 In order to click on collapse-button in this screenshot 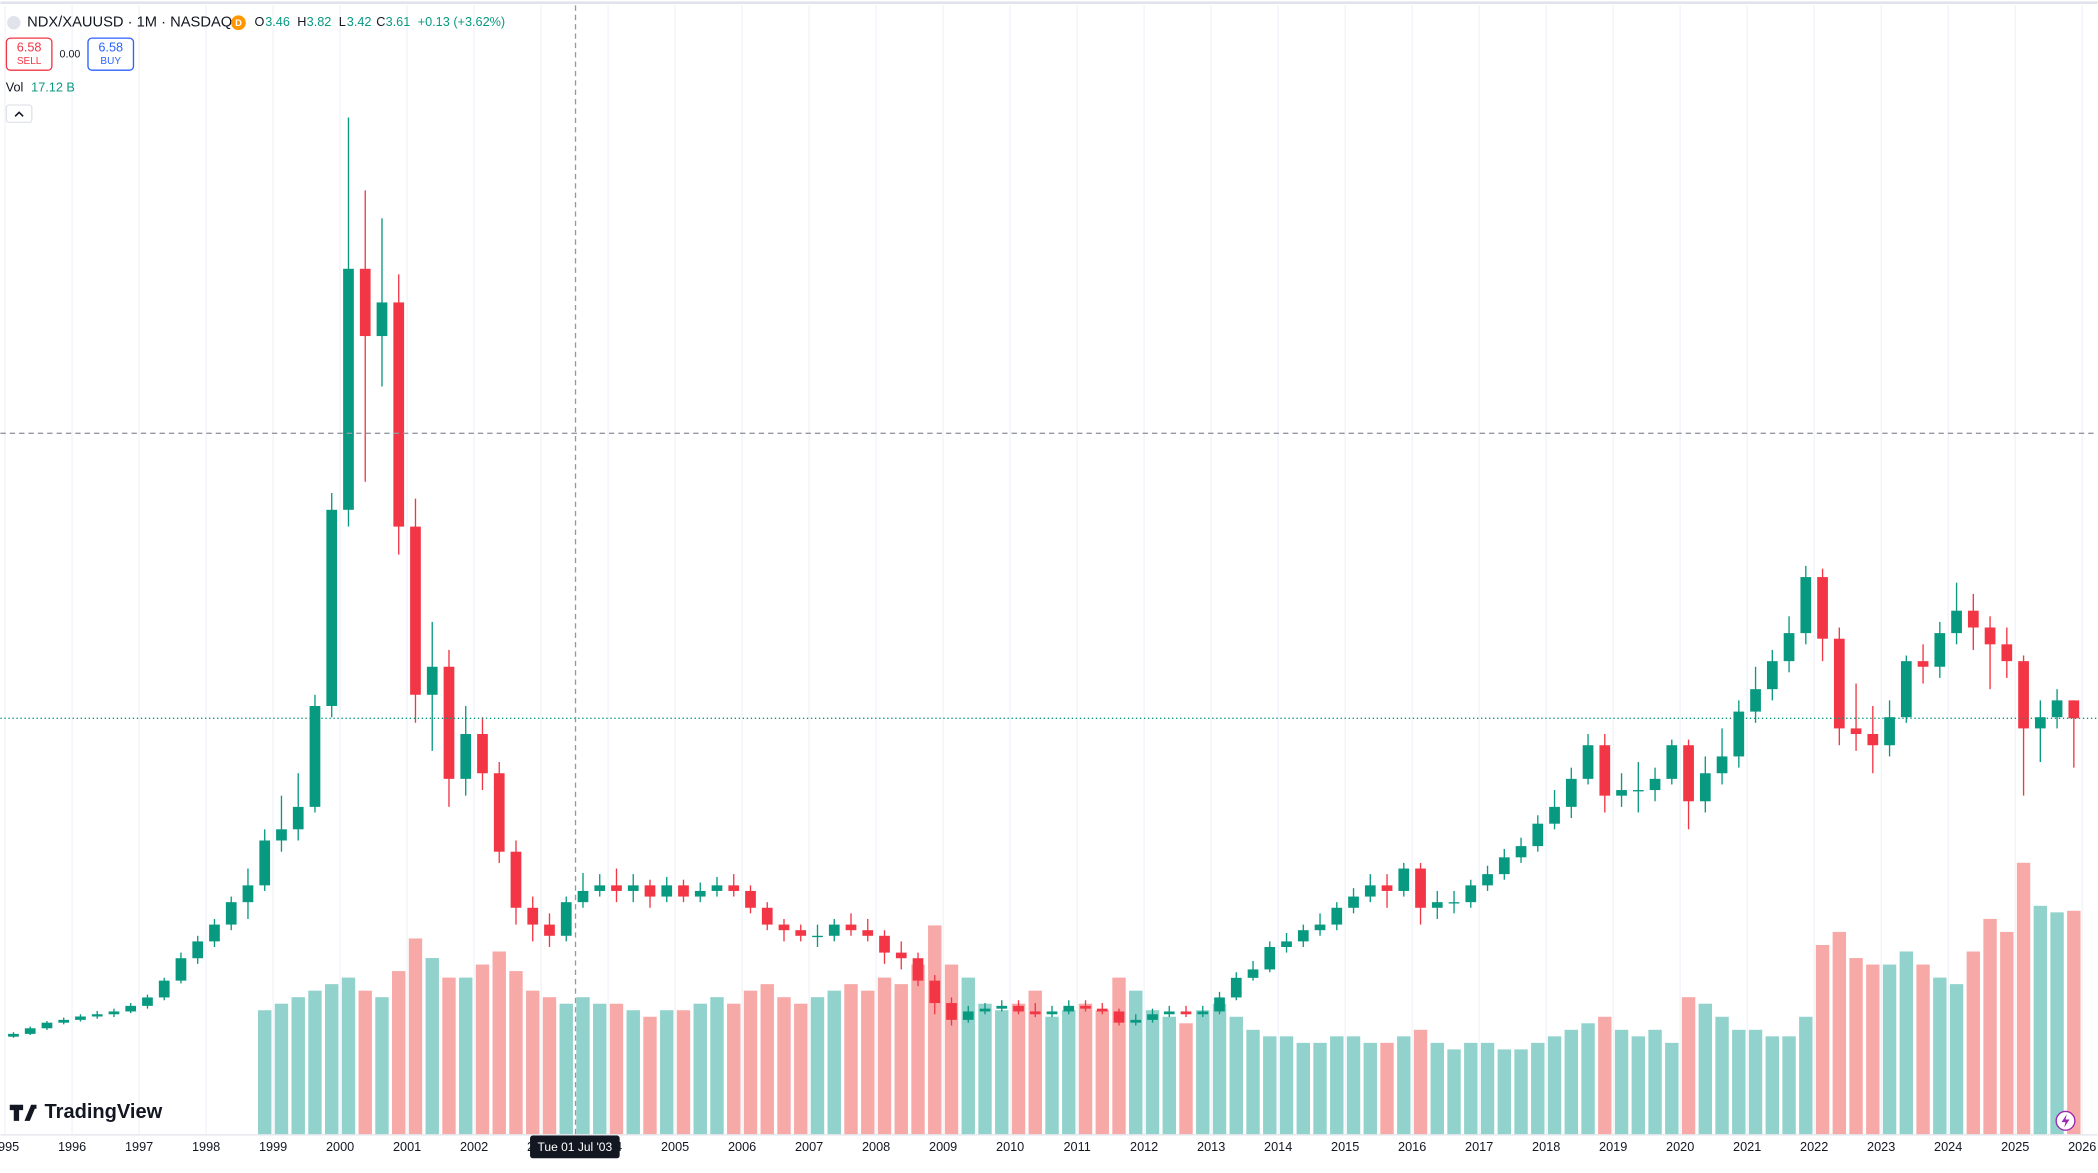, I will do `click(19, 114)`.